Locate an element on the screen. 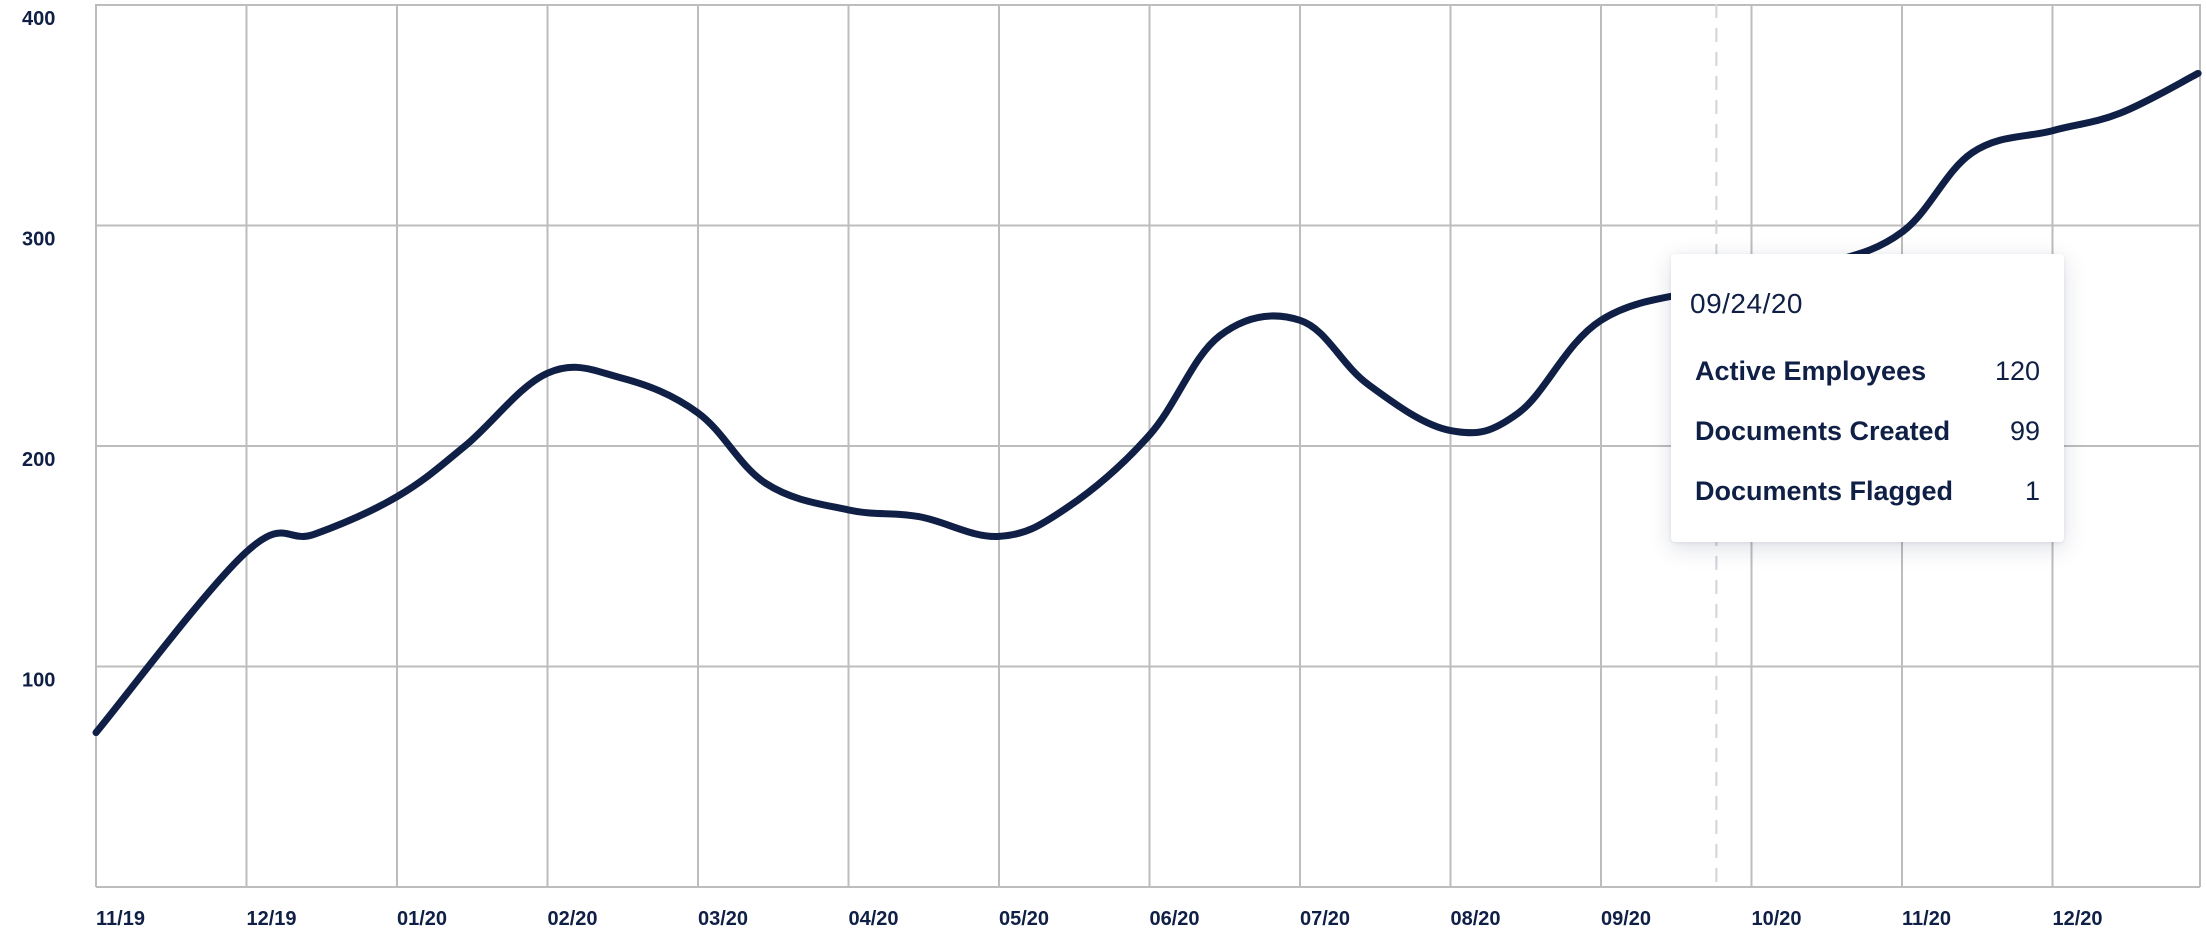  y-tick-label: 400 is located at coordinates (38, 19).